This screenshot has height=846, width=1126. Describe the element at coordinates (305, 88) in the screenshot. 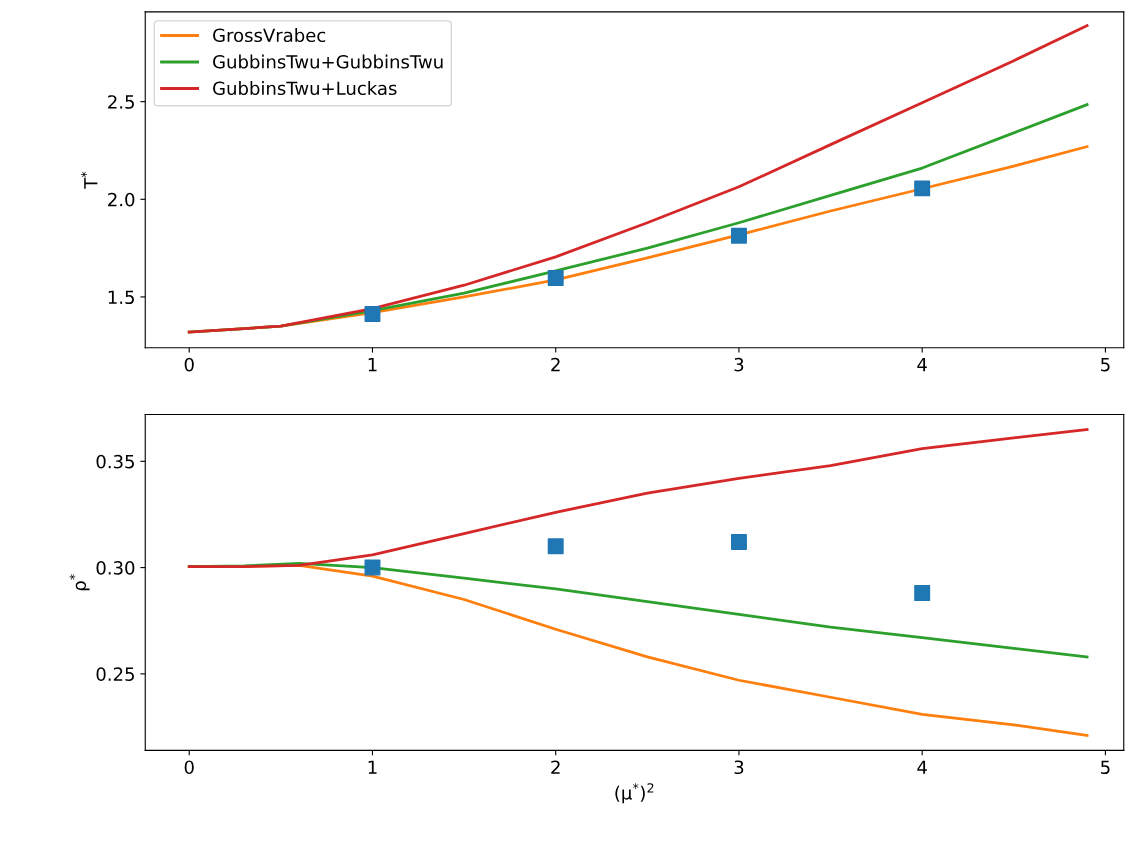

I see `legend-label: GubbinsTwu+Luckas` at that location.